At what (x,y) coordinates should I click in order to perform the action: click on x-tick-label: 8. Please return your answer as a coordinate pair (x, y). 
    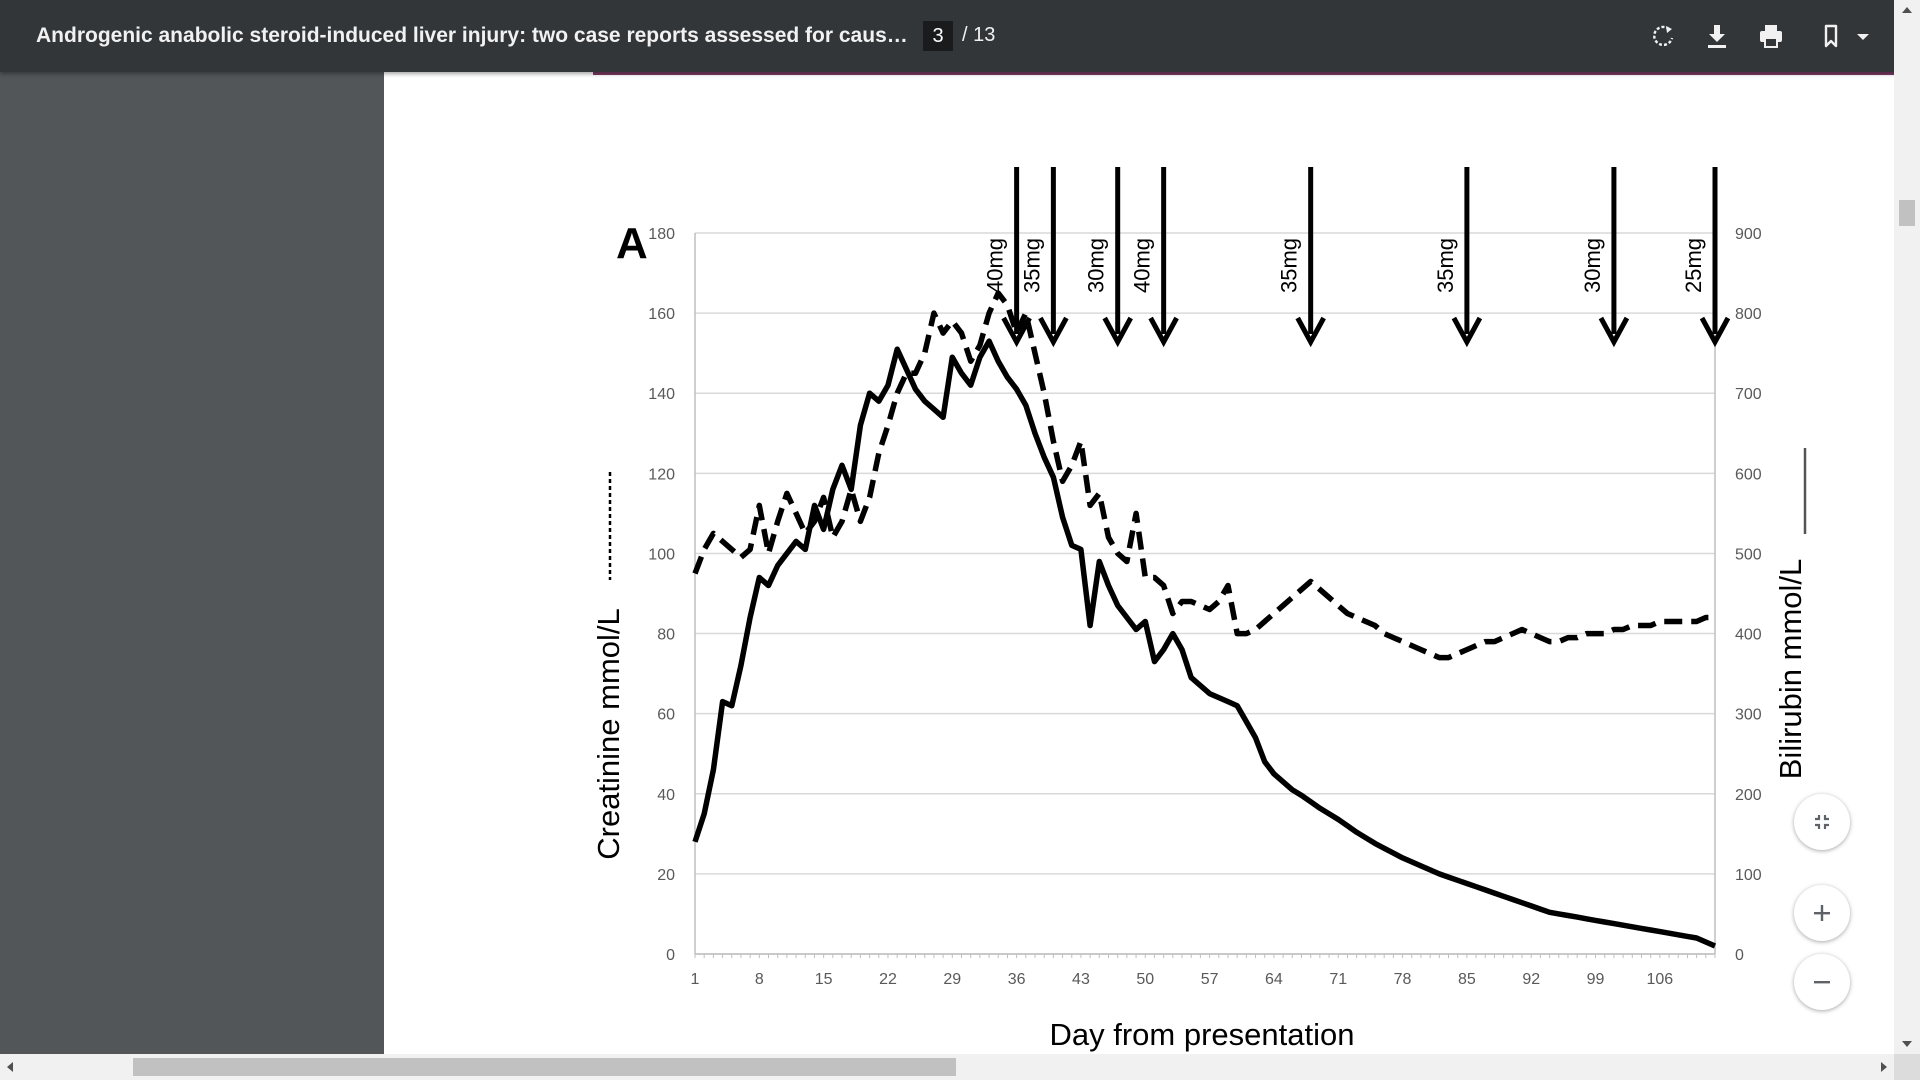
    Looking at the image, I should click on (759, 979).